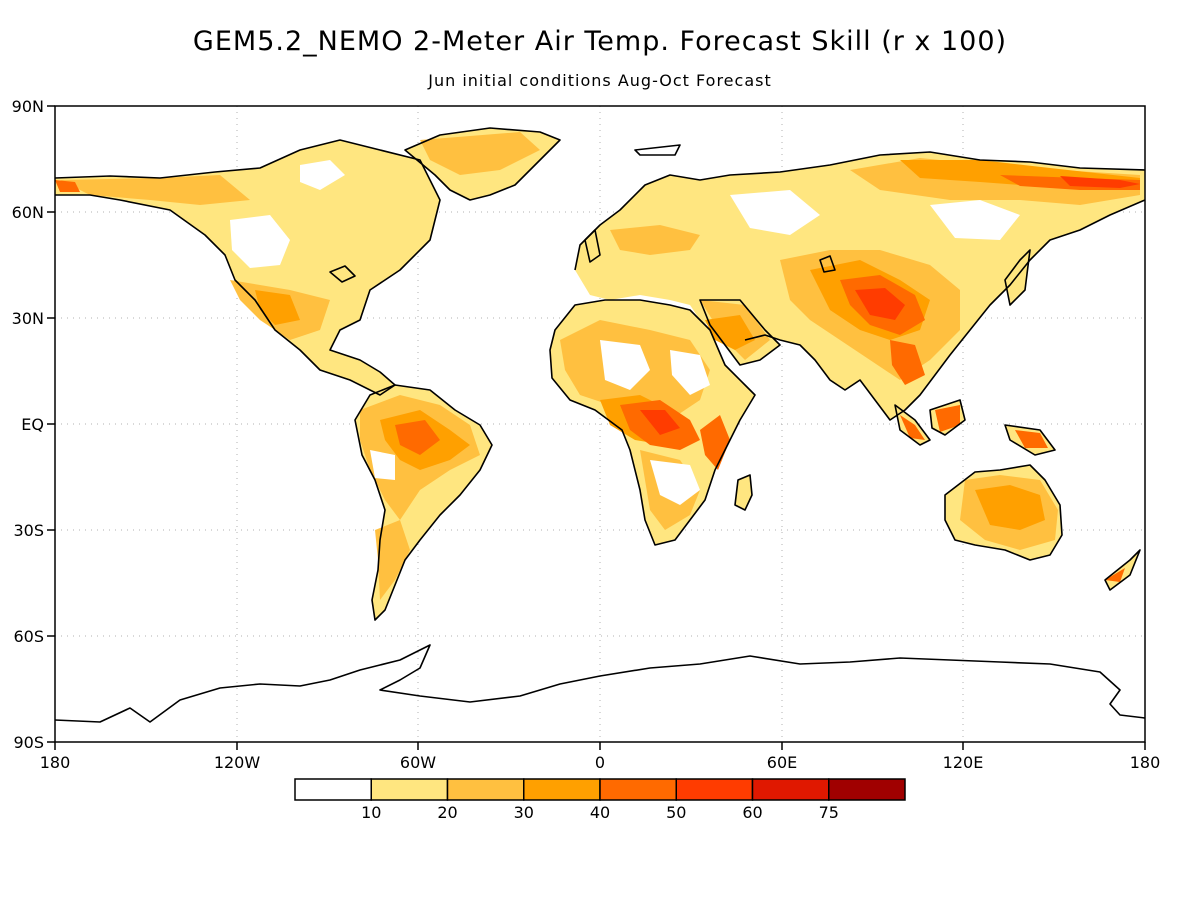 This screenshot has width=1200, height=900. What do you see at coordinates (28, 106) in the screenshot?
I see `lat-label-90n: 90N` at bounding box center [28, 106].